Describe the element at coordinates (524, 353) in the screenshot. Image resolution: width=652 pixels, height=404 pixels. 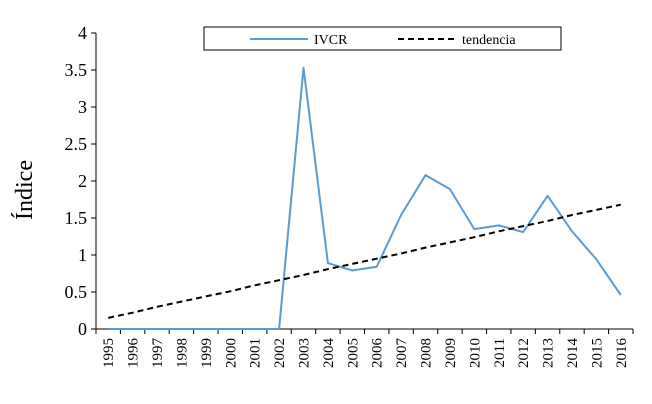
I see `x-tick-label: 2012` at that location.